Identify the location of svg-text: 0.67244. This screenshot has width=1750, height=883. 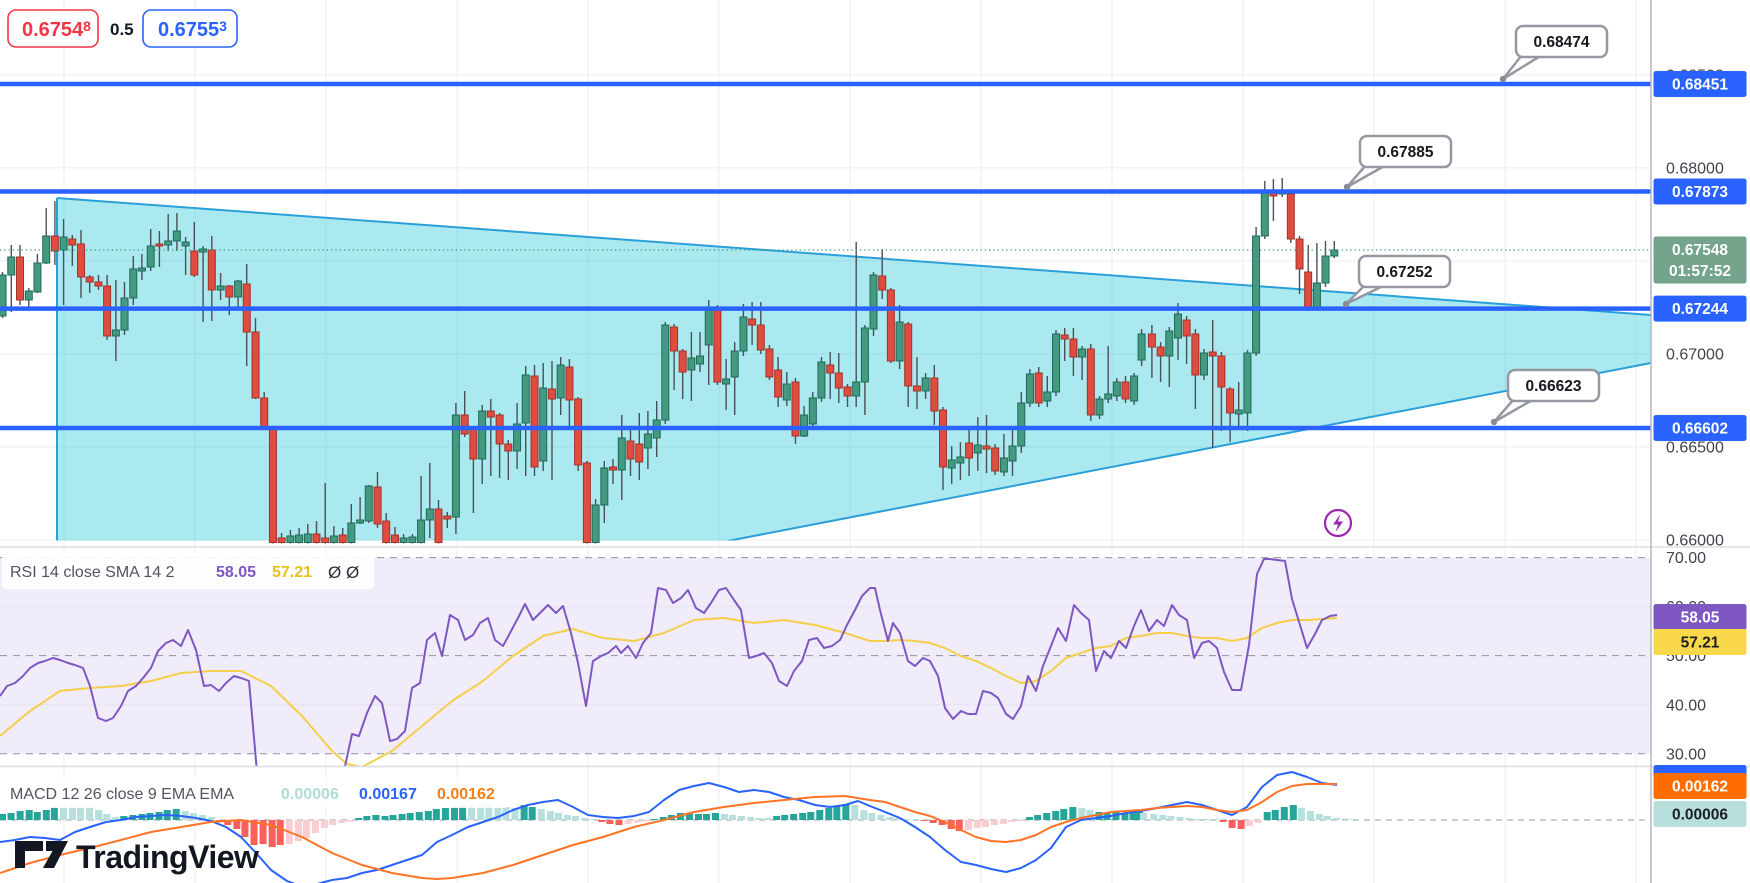
(1700, 309).